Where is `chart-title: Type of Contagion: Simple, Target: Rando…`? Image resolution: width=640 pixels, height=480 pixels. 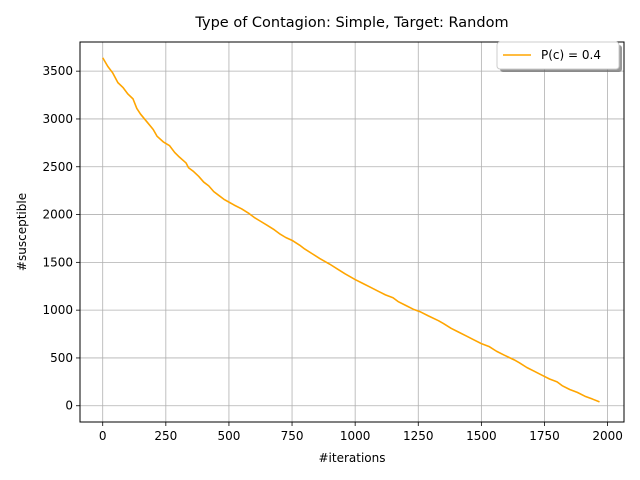
chart-title: Type of Contagion: Simple, Target: Rando… is located at coordinates (351, 23).